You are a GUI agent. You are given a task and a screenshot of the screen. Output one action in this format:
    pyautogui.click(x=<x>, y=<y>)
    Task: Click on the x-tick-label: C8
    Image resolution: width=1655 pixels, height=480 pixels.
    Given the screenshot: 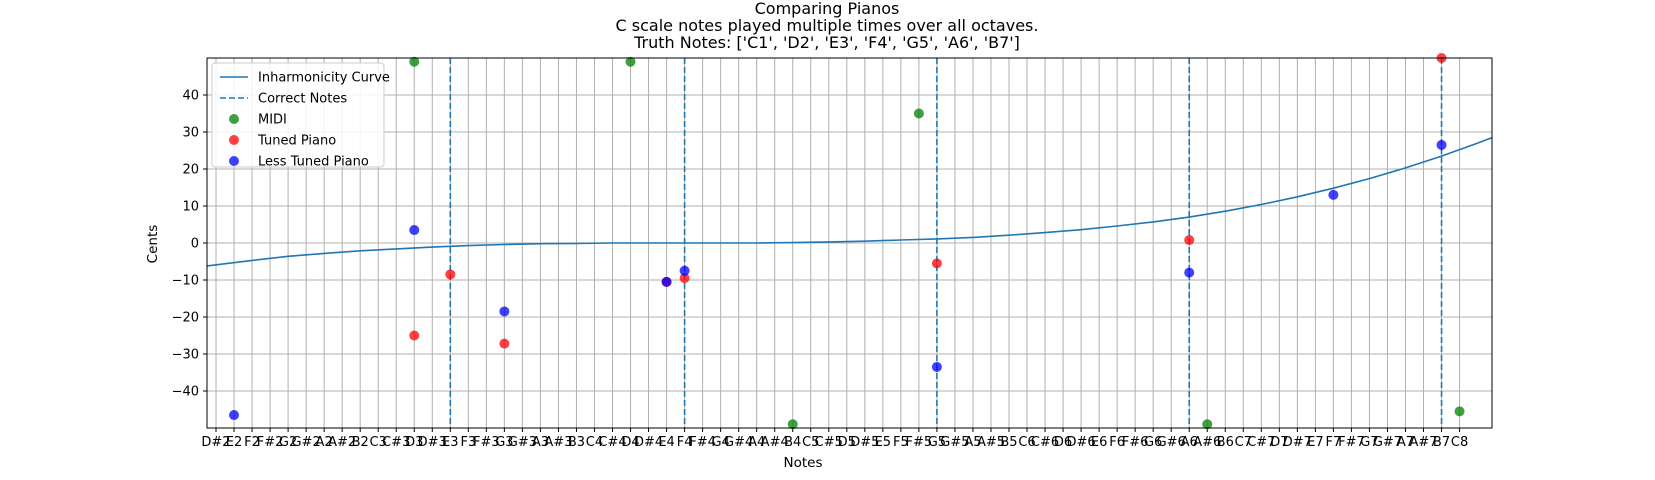 What is the action you would take?
    pyautogui.click(x=1459, y=442)
    